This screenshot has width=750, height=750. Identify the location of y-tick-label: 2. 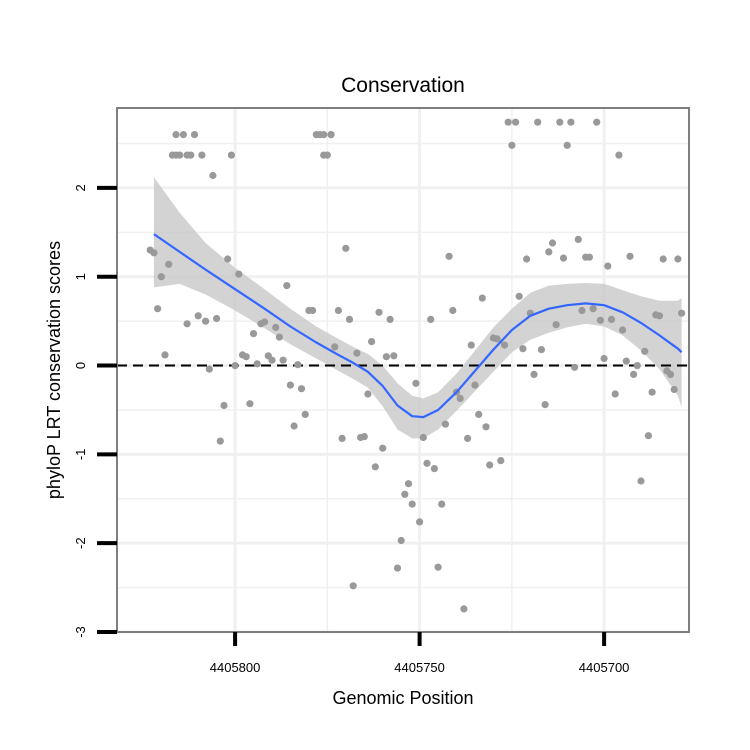
(80, 187).